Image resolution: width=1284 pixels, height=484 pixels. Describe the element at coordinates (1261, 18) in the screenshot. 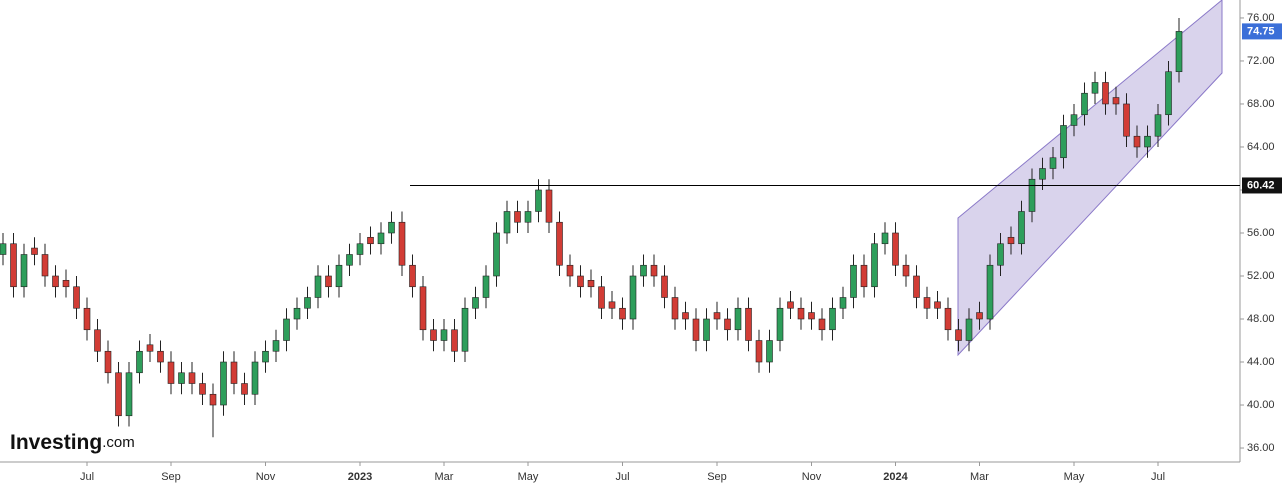

I see `y-tick-label: 76.00` at that location.